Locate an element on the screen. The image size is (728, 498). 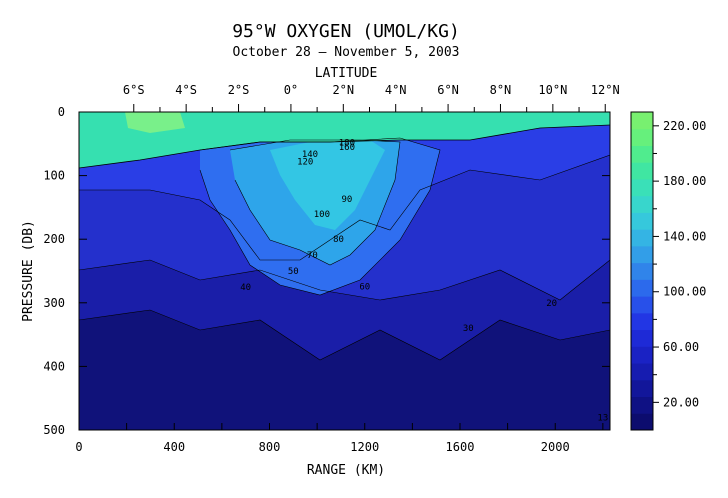
contour-label: 140 is located at coordinates (310, 155).